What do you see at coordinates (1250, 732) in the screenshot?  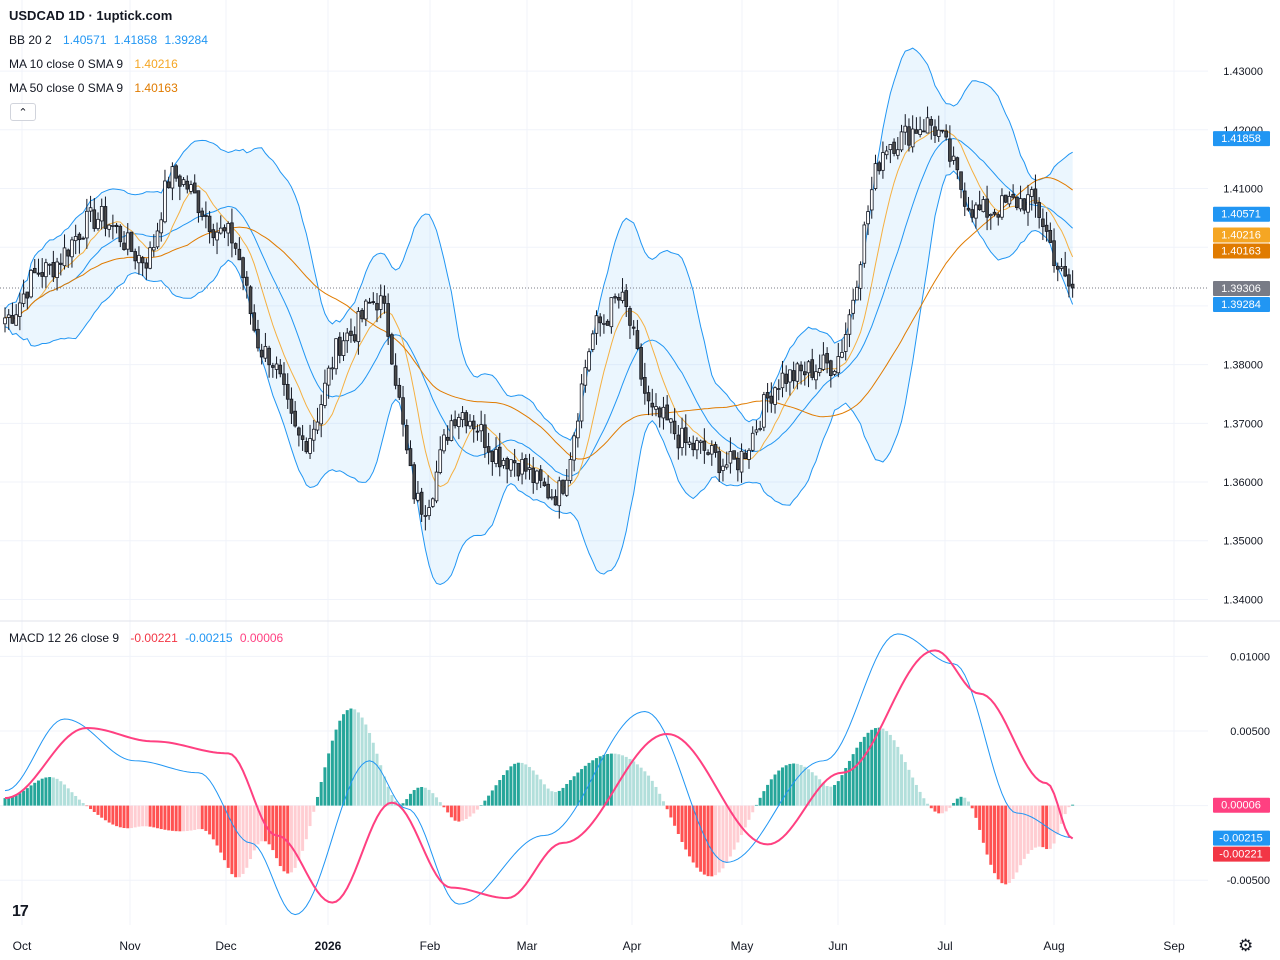 I see `macd-tick-label: 0.00500` at bounding box center [1250, 732].